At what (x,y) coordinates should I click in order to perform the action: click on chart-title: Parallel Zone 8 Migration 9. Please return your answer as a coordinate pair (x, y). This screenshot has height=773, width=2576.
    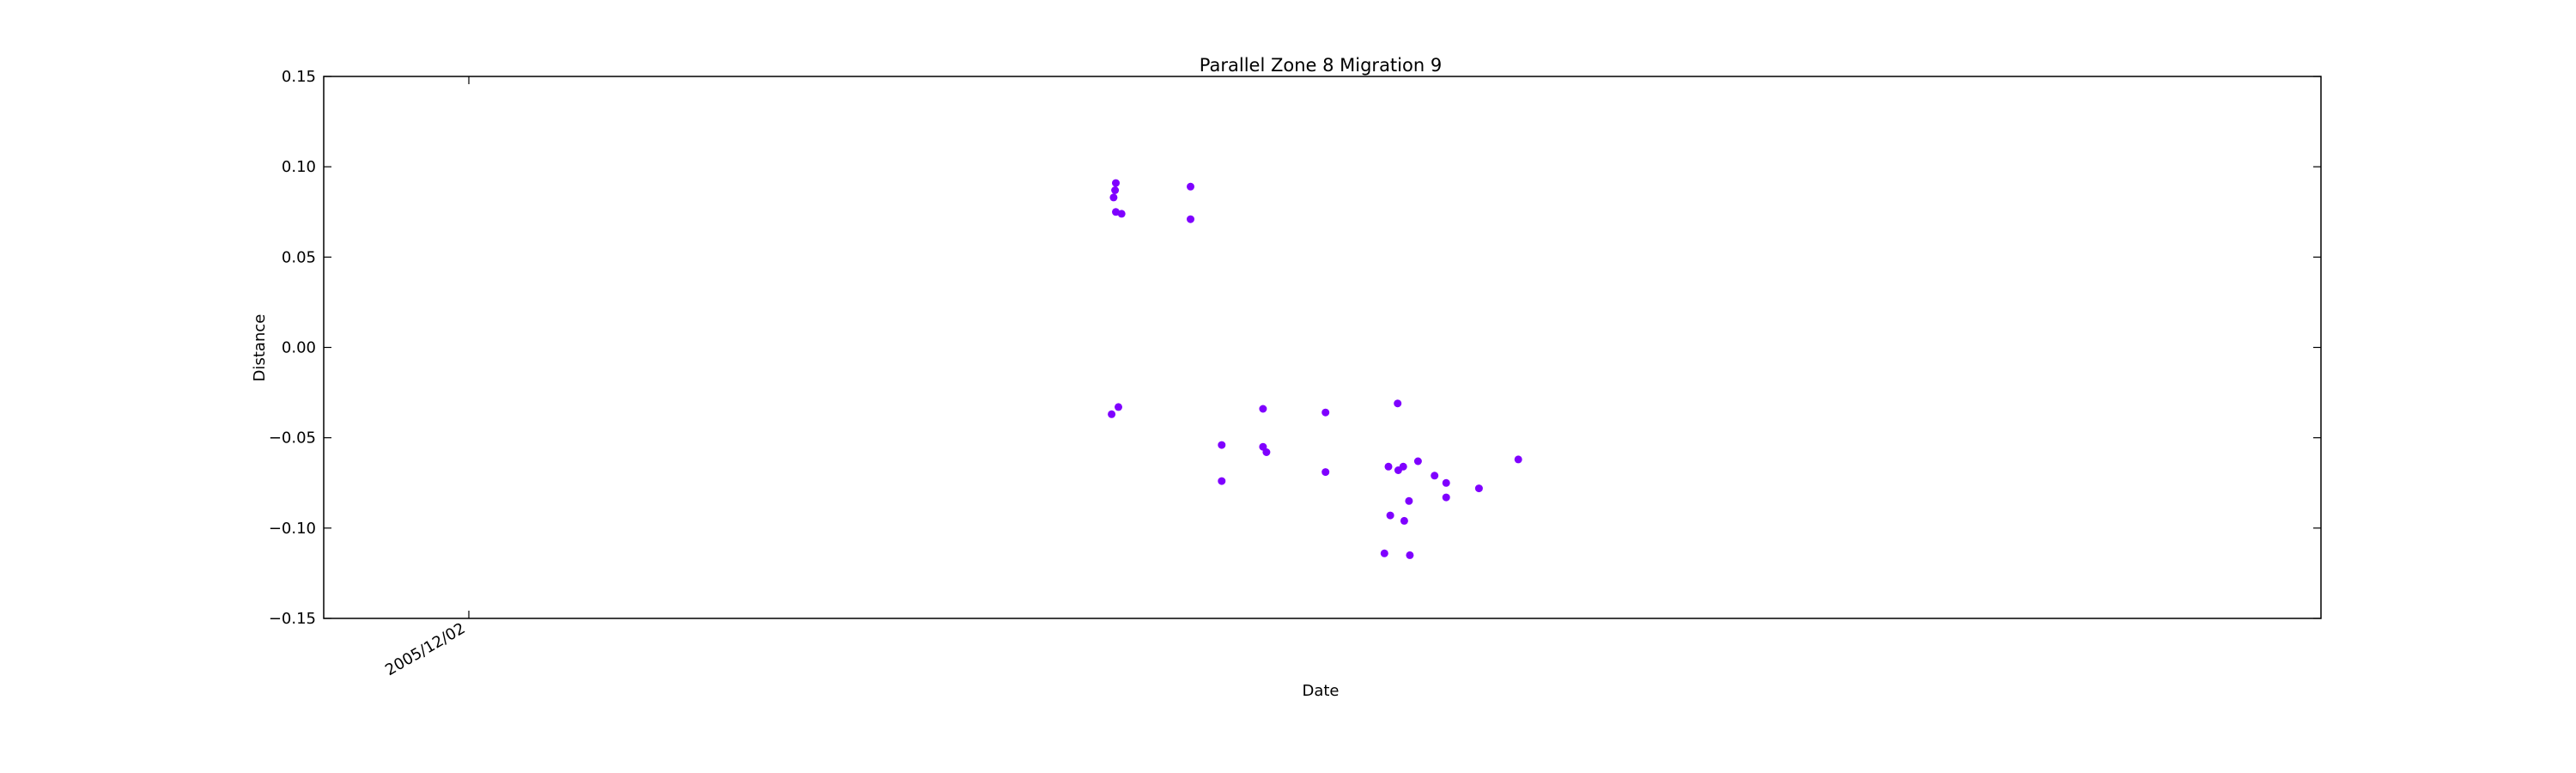
    Looking at the image, I should click on (1321, 65).